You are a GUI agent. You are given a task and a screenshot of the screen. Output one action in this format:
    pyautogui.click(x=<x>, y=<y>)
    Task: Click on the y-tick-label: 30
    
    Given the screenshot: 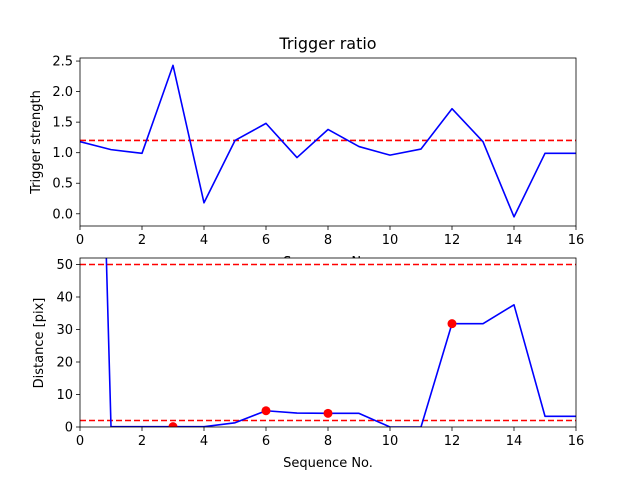 What is the action you would take?
    pyautogui.click(x=64, y=330)
    